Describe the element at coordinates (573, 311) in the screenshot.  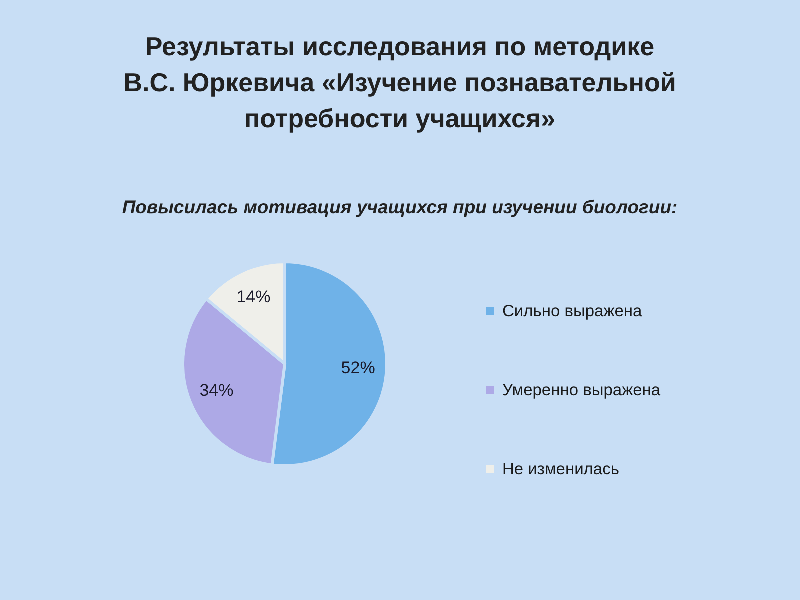
I see `legend-label: Сильно выражена` at that location.